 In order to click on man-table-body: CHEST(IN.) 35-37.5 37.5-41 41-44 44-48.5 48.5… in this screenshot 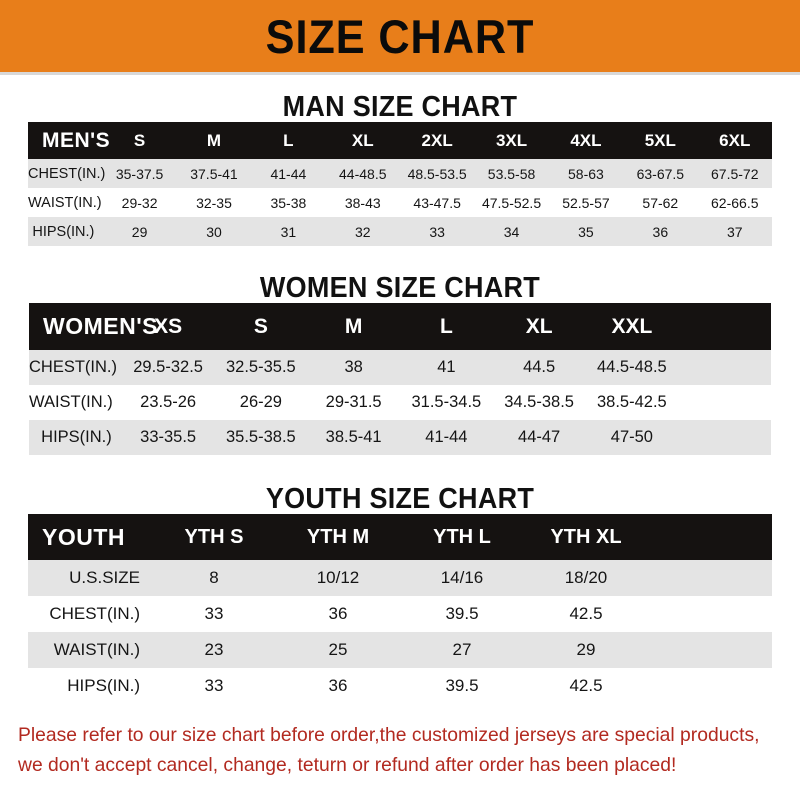, I will do `click(400, 202)`.